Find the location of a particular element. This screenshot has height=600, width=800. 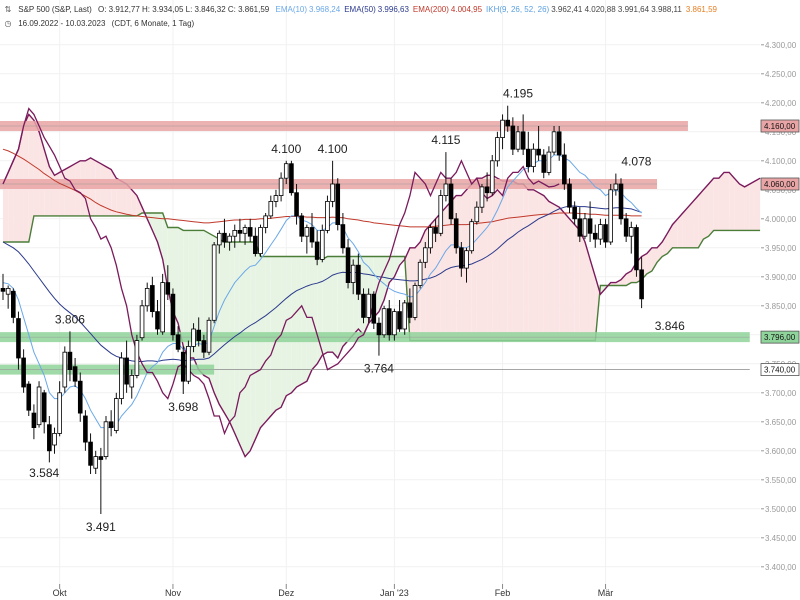

symbol-icon: ⇅ is located at coordinates (8, 9).